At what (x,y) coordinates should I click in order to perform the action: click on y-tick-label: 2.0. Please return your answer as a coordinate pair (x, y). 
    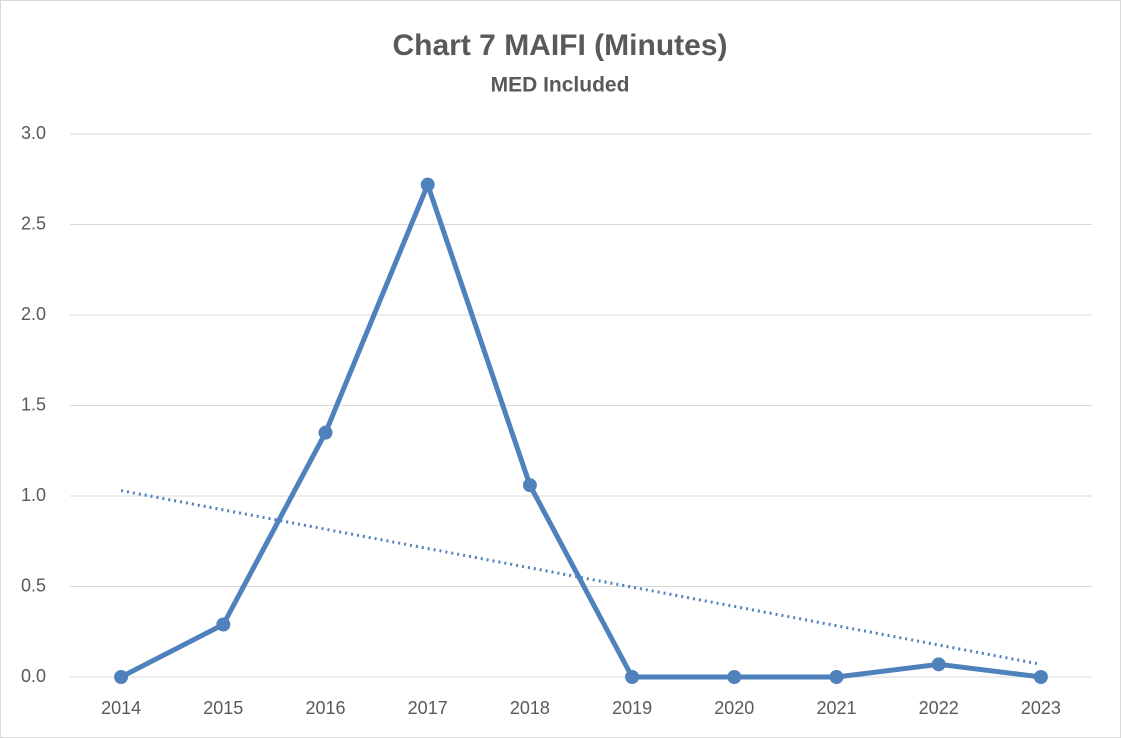
    Looking at the image, I should click on (33, 314).